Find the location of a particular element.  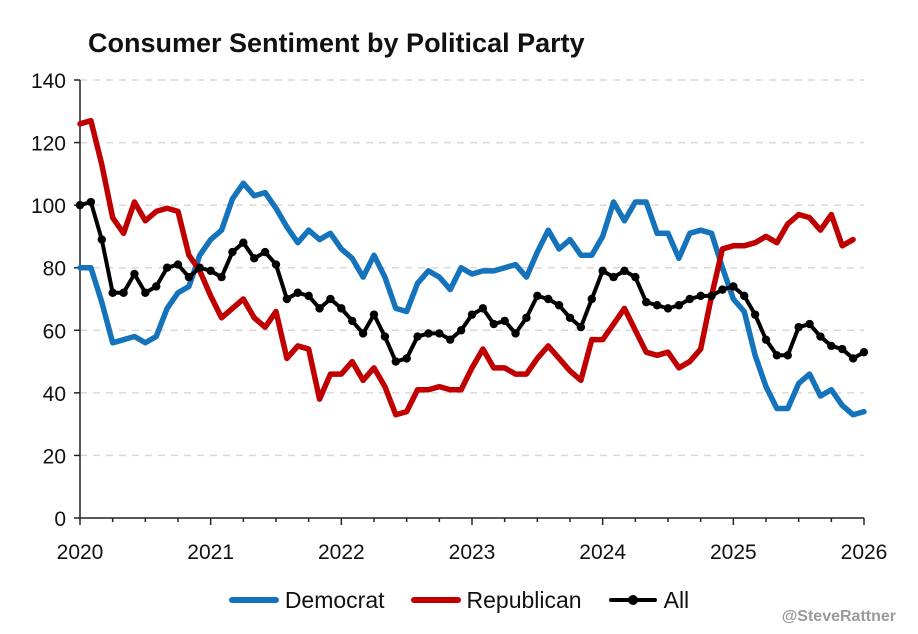

legend-item-republican: Republican is located at coordinates (496, 600).